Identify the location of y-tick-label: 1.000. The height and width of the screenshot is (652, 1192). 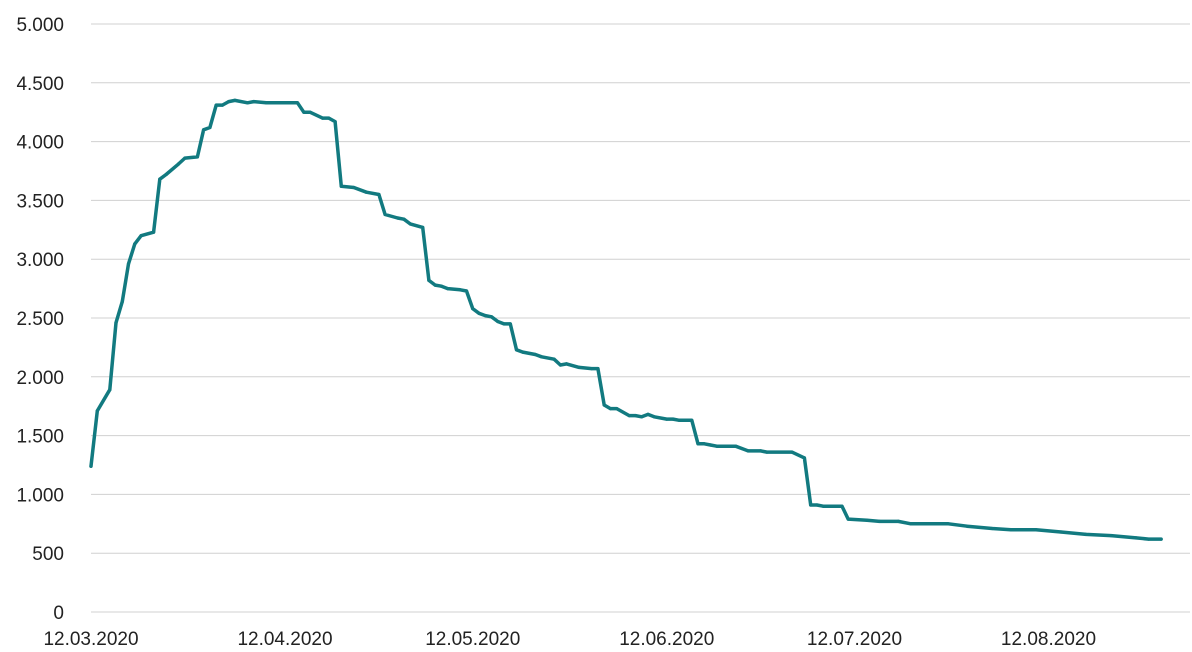
(40, 495).